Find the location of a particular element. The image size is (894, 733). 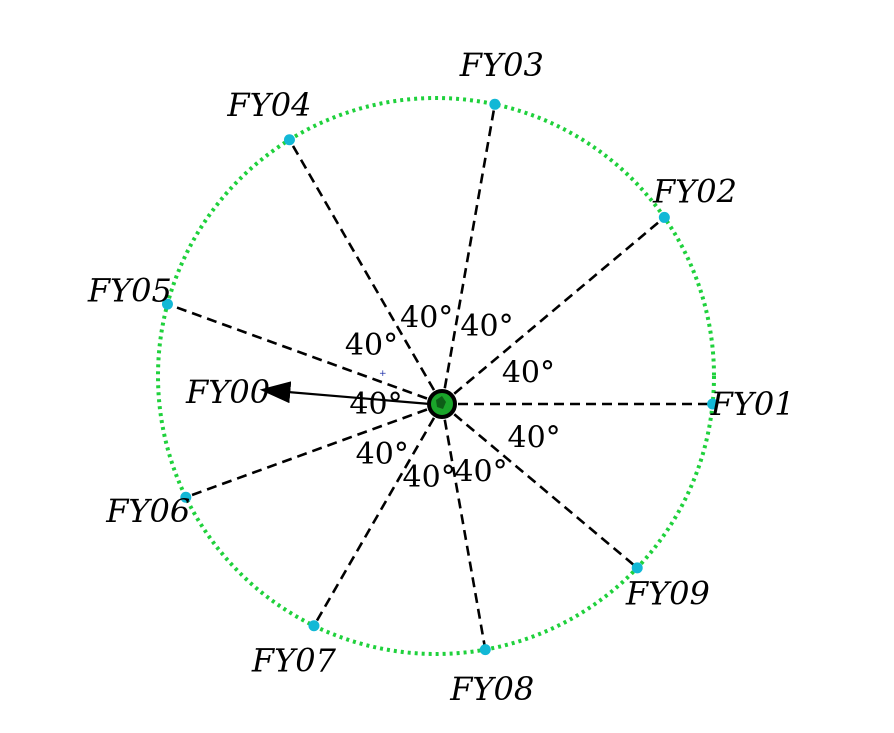

node-fy07 is located at coordinates (313, 625).